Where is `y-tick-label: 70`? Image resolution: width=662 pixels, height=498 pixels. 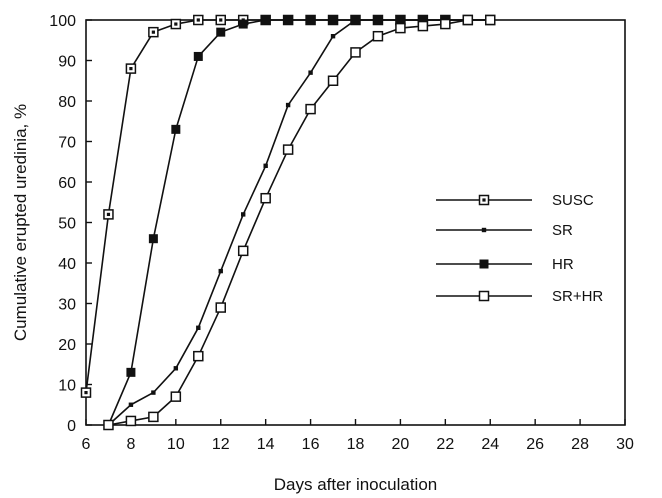 y-tick-label: 70 is located at coordinates (67, 143).